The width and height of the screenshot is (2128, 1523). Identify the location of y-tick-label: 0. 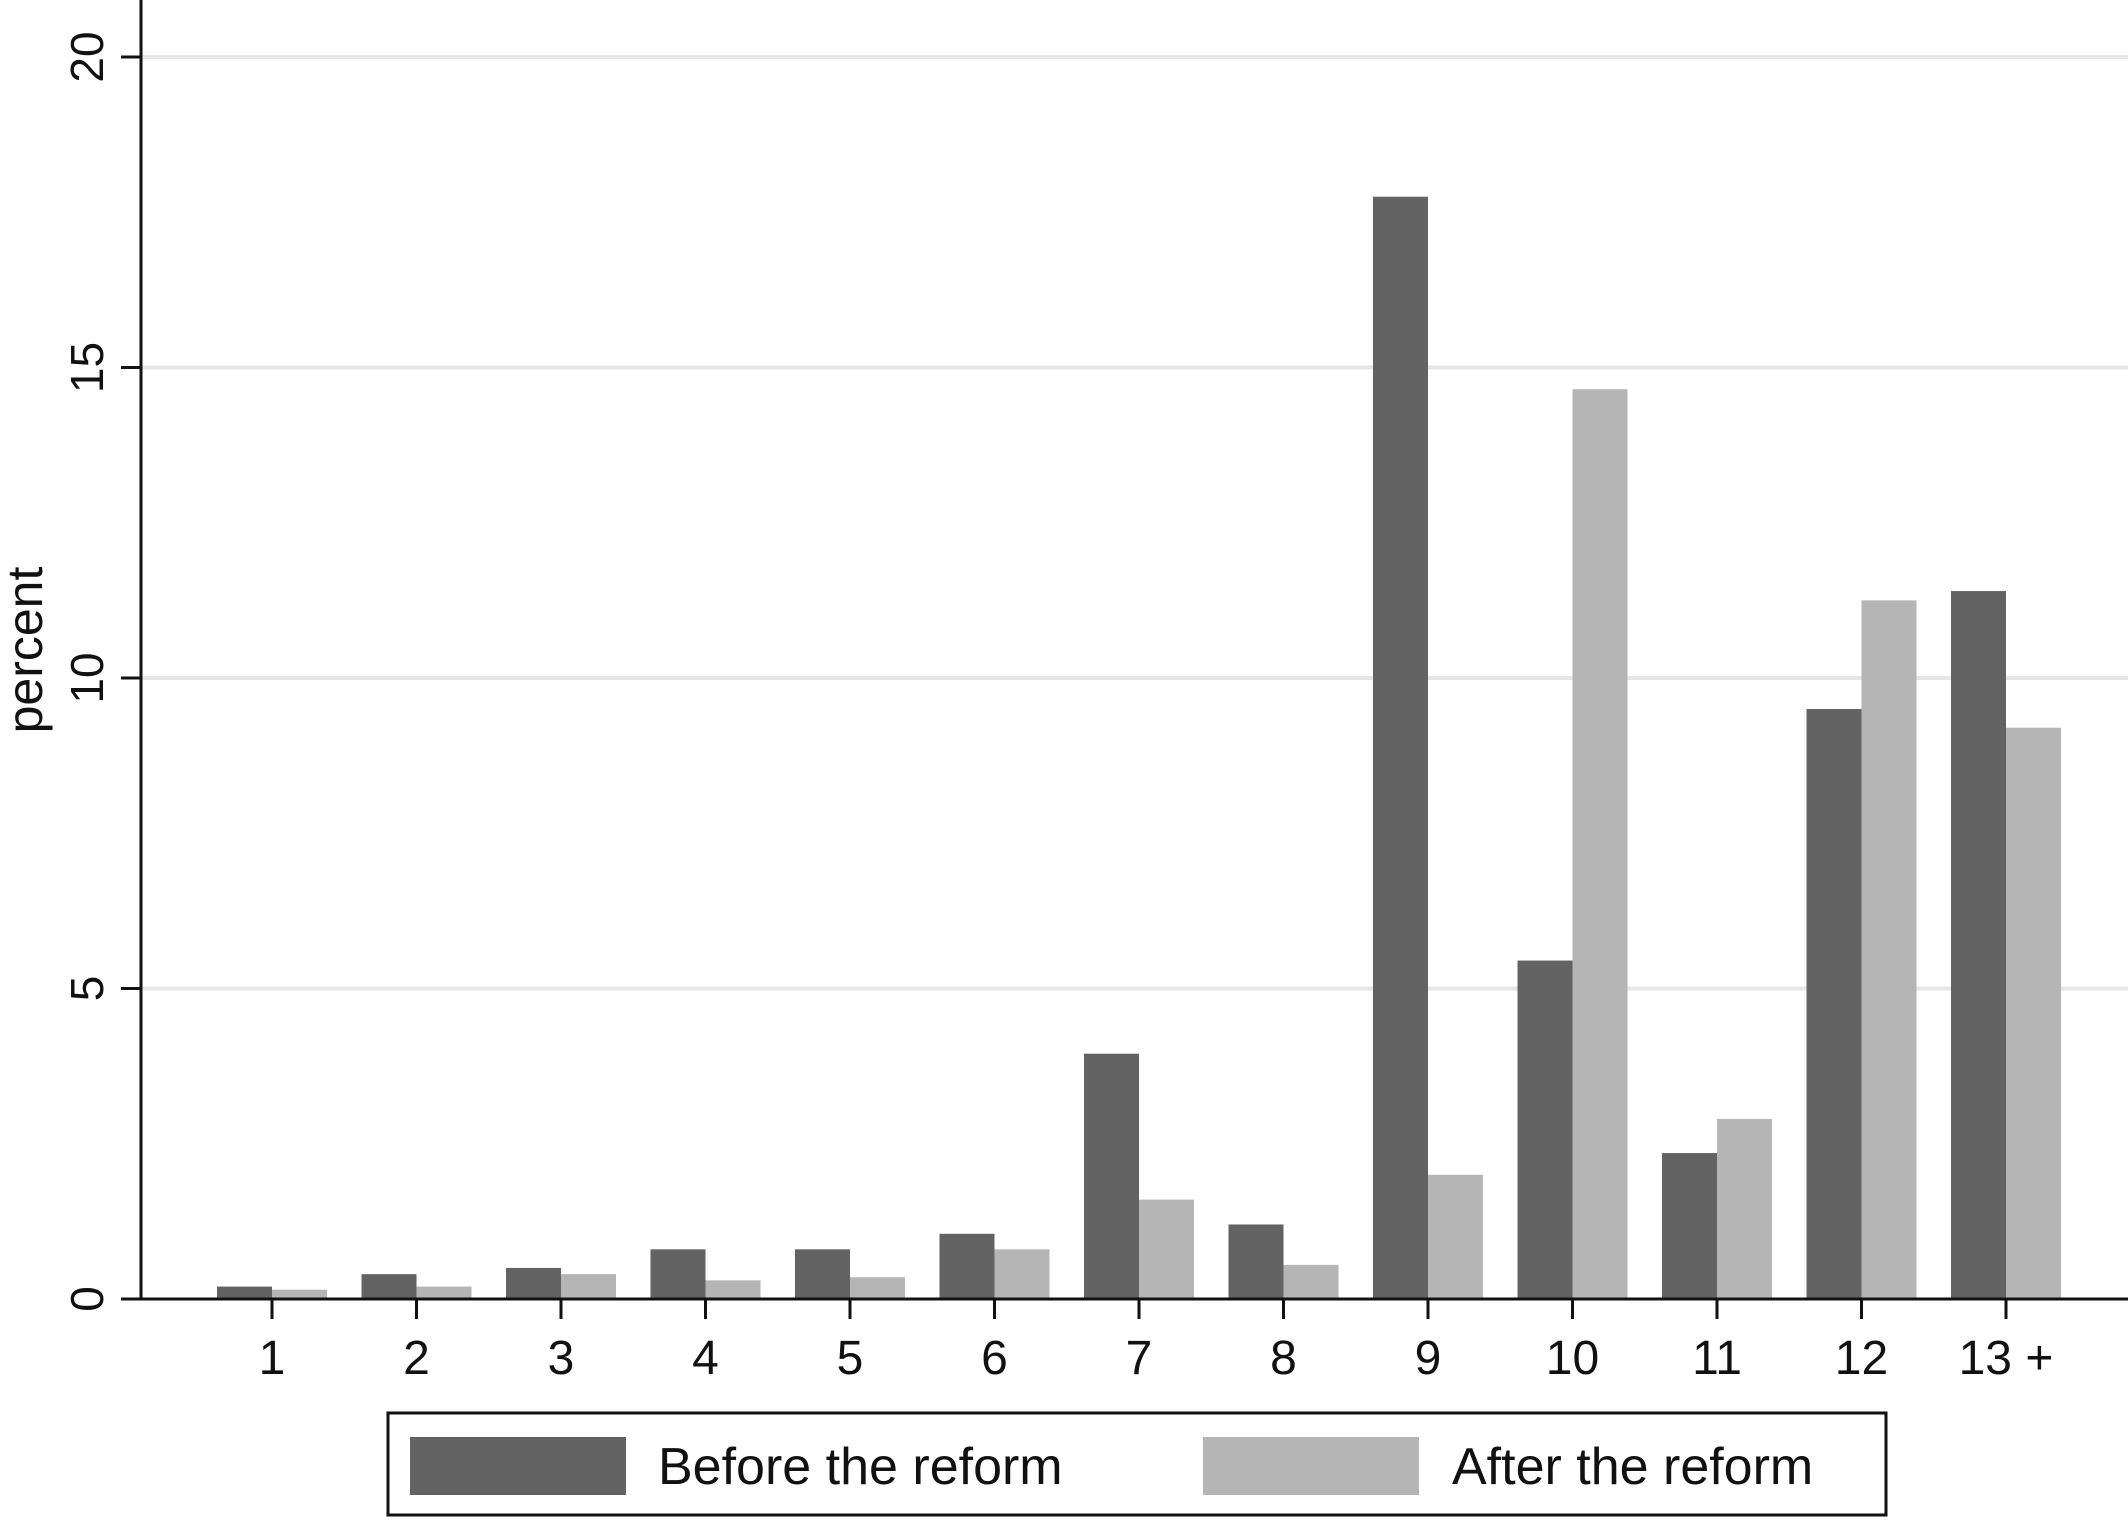
(87, 1299).